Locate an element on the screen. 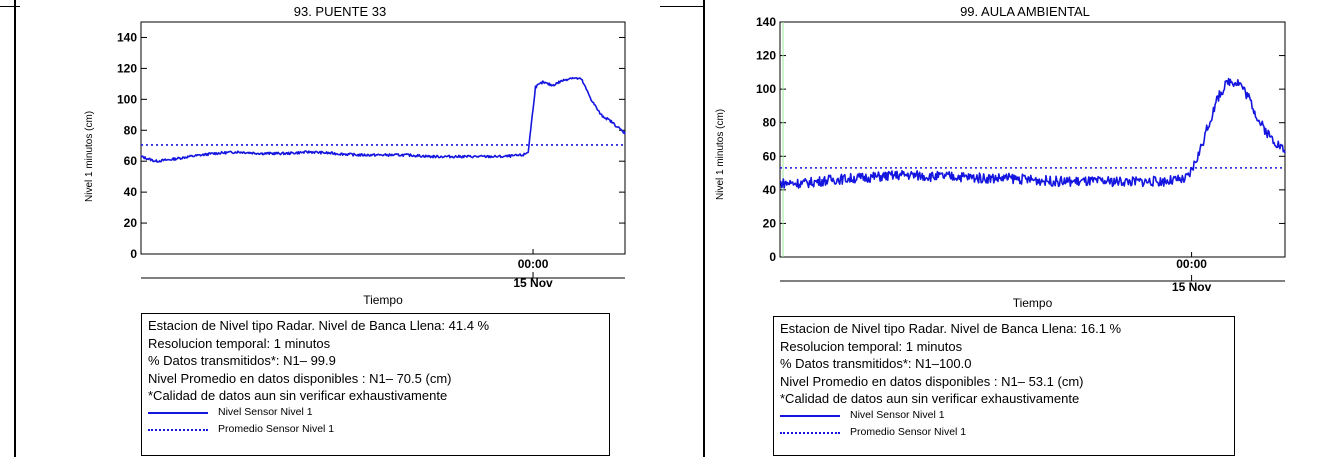  chart-title: 99. AULA AMBIENTAL is located at coordinates (1024, 11).